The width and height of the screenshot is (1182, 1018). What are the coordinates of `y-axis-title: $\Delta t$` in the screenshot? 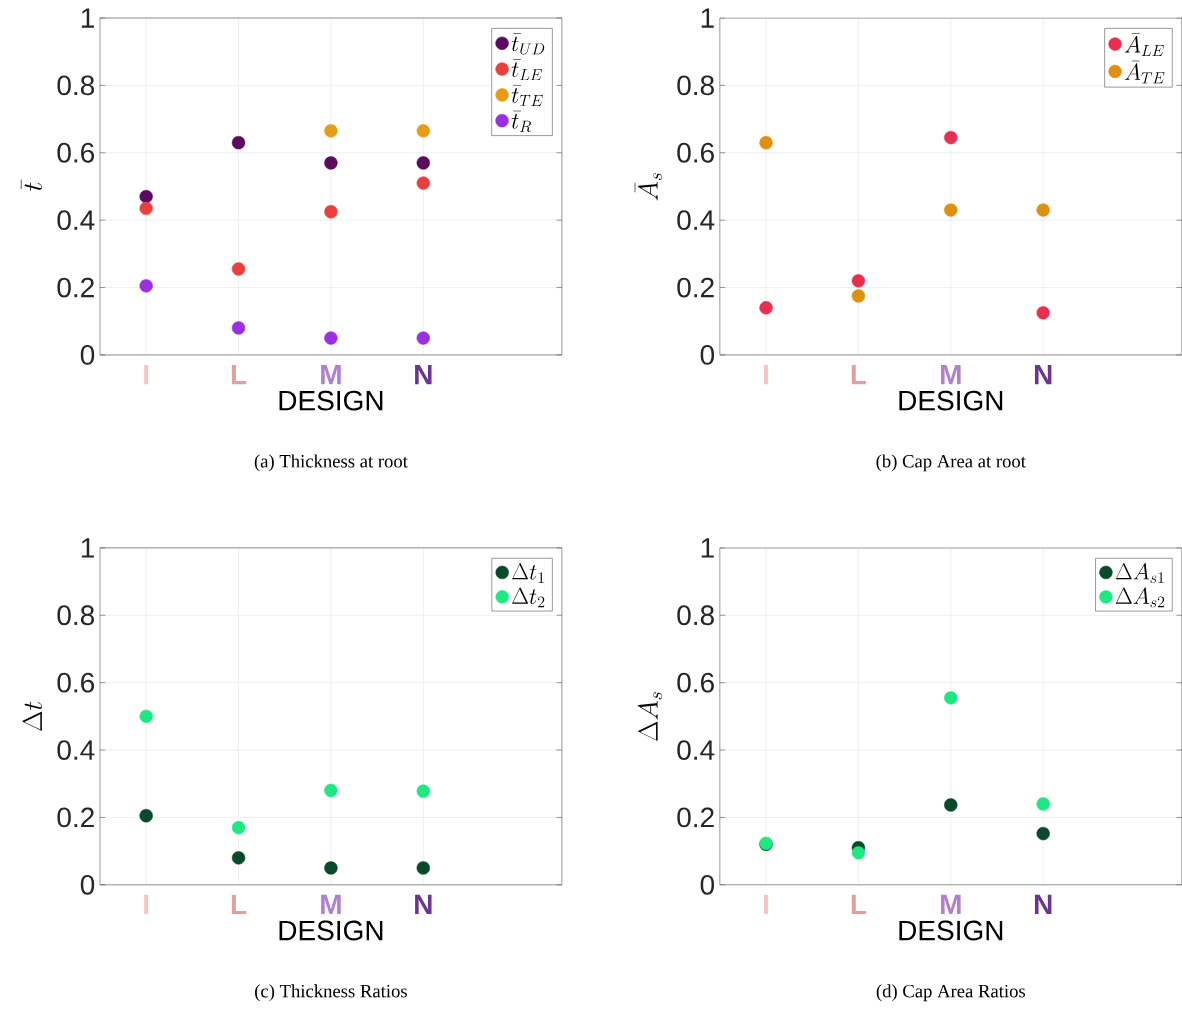 It's located at (32, 716).